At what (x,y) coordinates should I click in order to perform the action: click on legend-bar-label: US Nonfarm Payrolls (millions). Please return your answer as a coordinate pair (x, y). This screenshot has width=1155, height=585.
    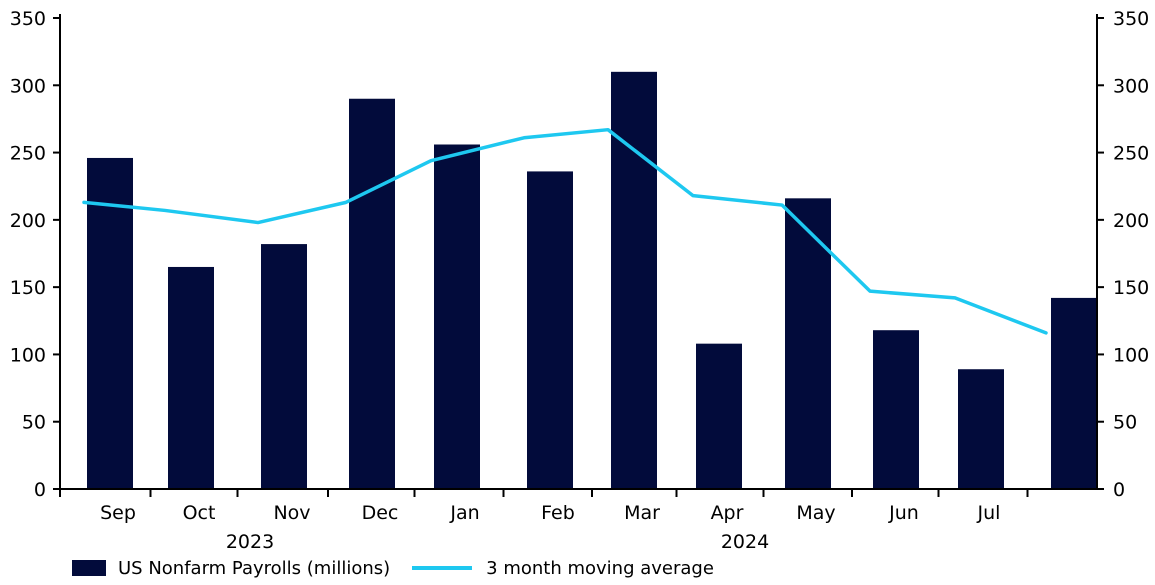
    Looking at the image, I should click on (254, 568).